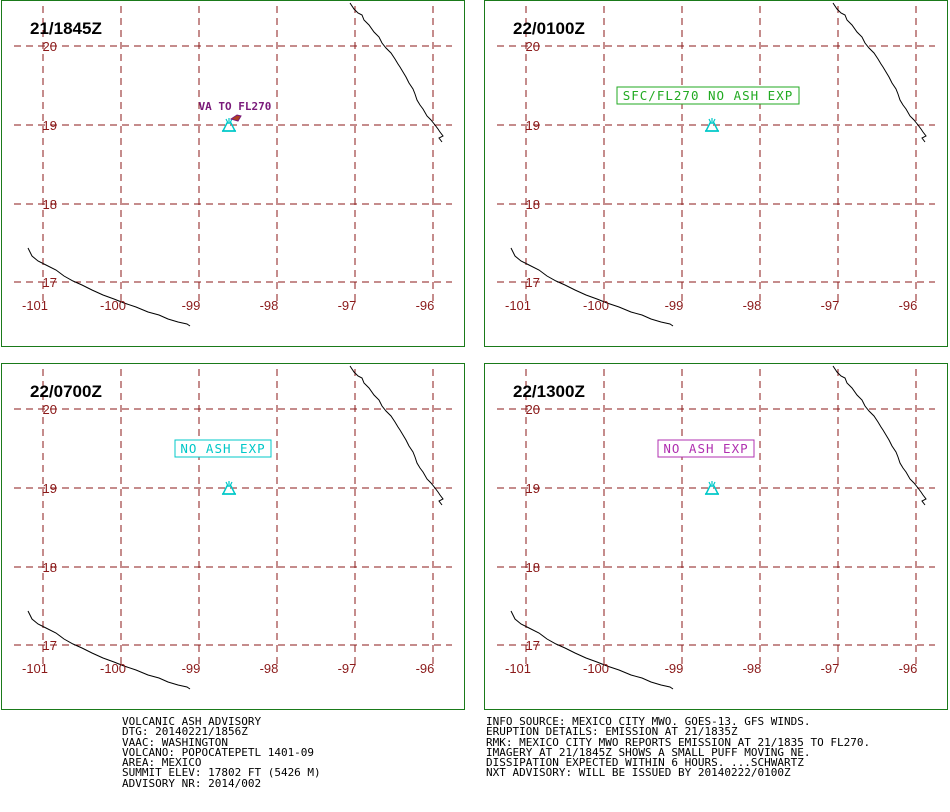 The height and width of the screenshot is (812, 950). I want to click on ash-plume-polygon, so click(235, 118).